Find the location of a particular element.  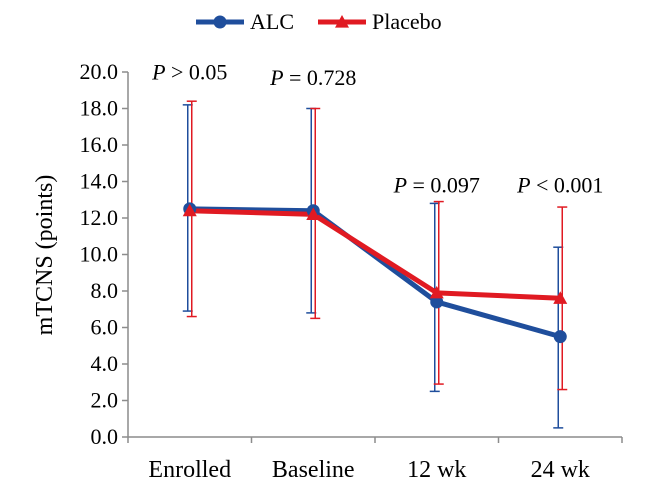

p-value-label: P < 0.001 is located at coordinates (559, 184).